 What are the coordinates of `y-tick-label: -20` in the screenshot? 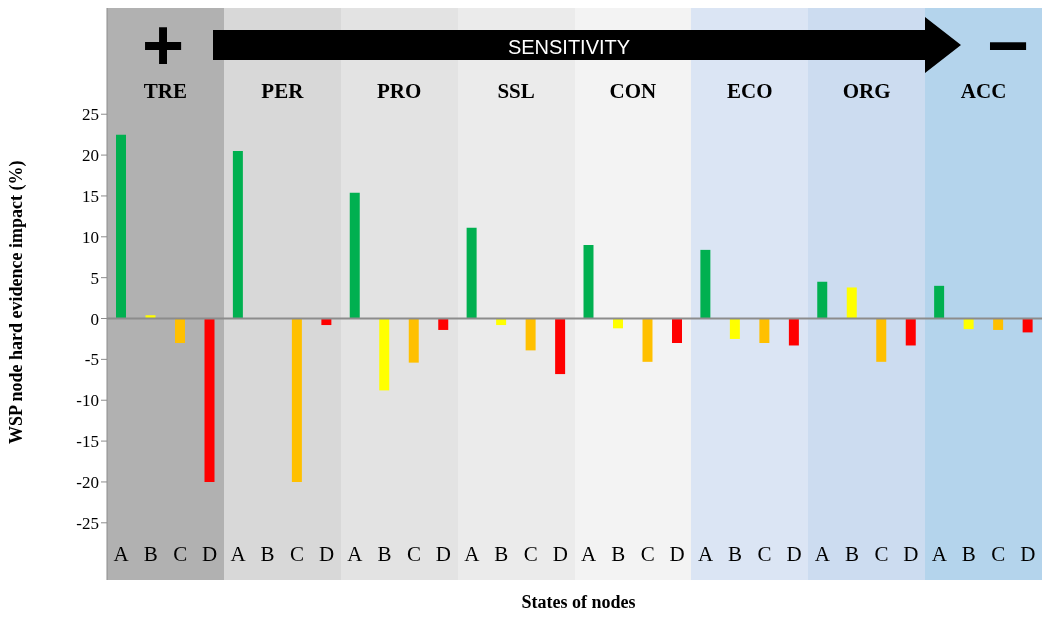 It's located at (87, 482).